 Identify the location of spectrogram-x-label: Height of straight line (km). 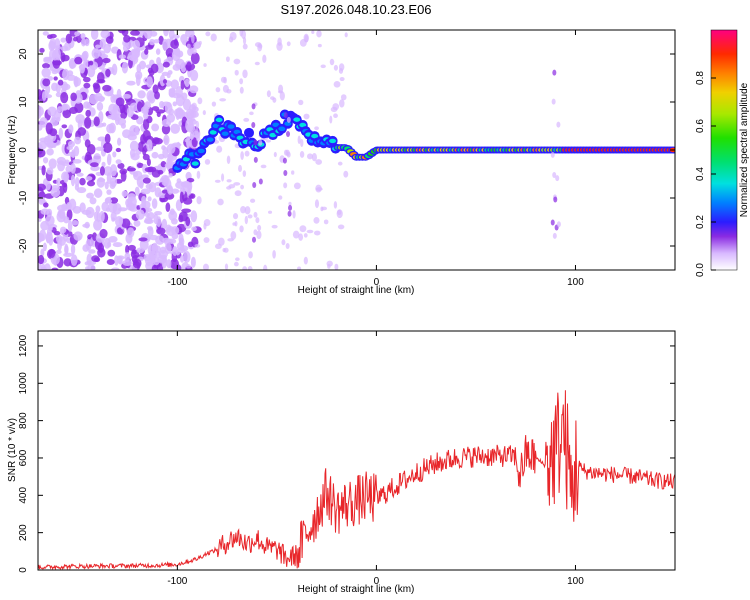
(356, 290).